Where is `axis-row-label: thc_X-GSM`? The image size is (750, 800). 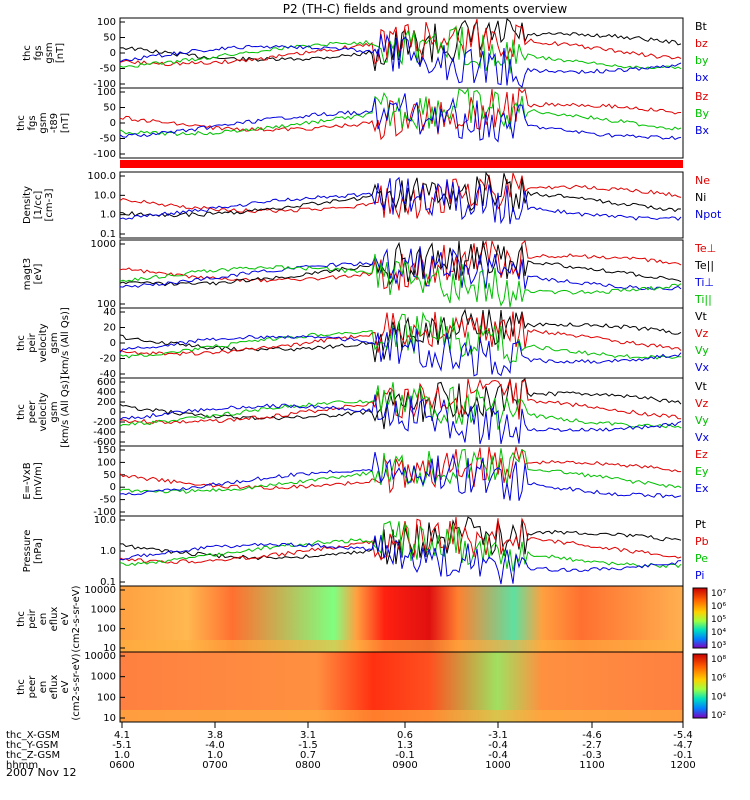 axis-row-label: thc_X-GSM is located at coordinates (33, 735).